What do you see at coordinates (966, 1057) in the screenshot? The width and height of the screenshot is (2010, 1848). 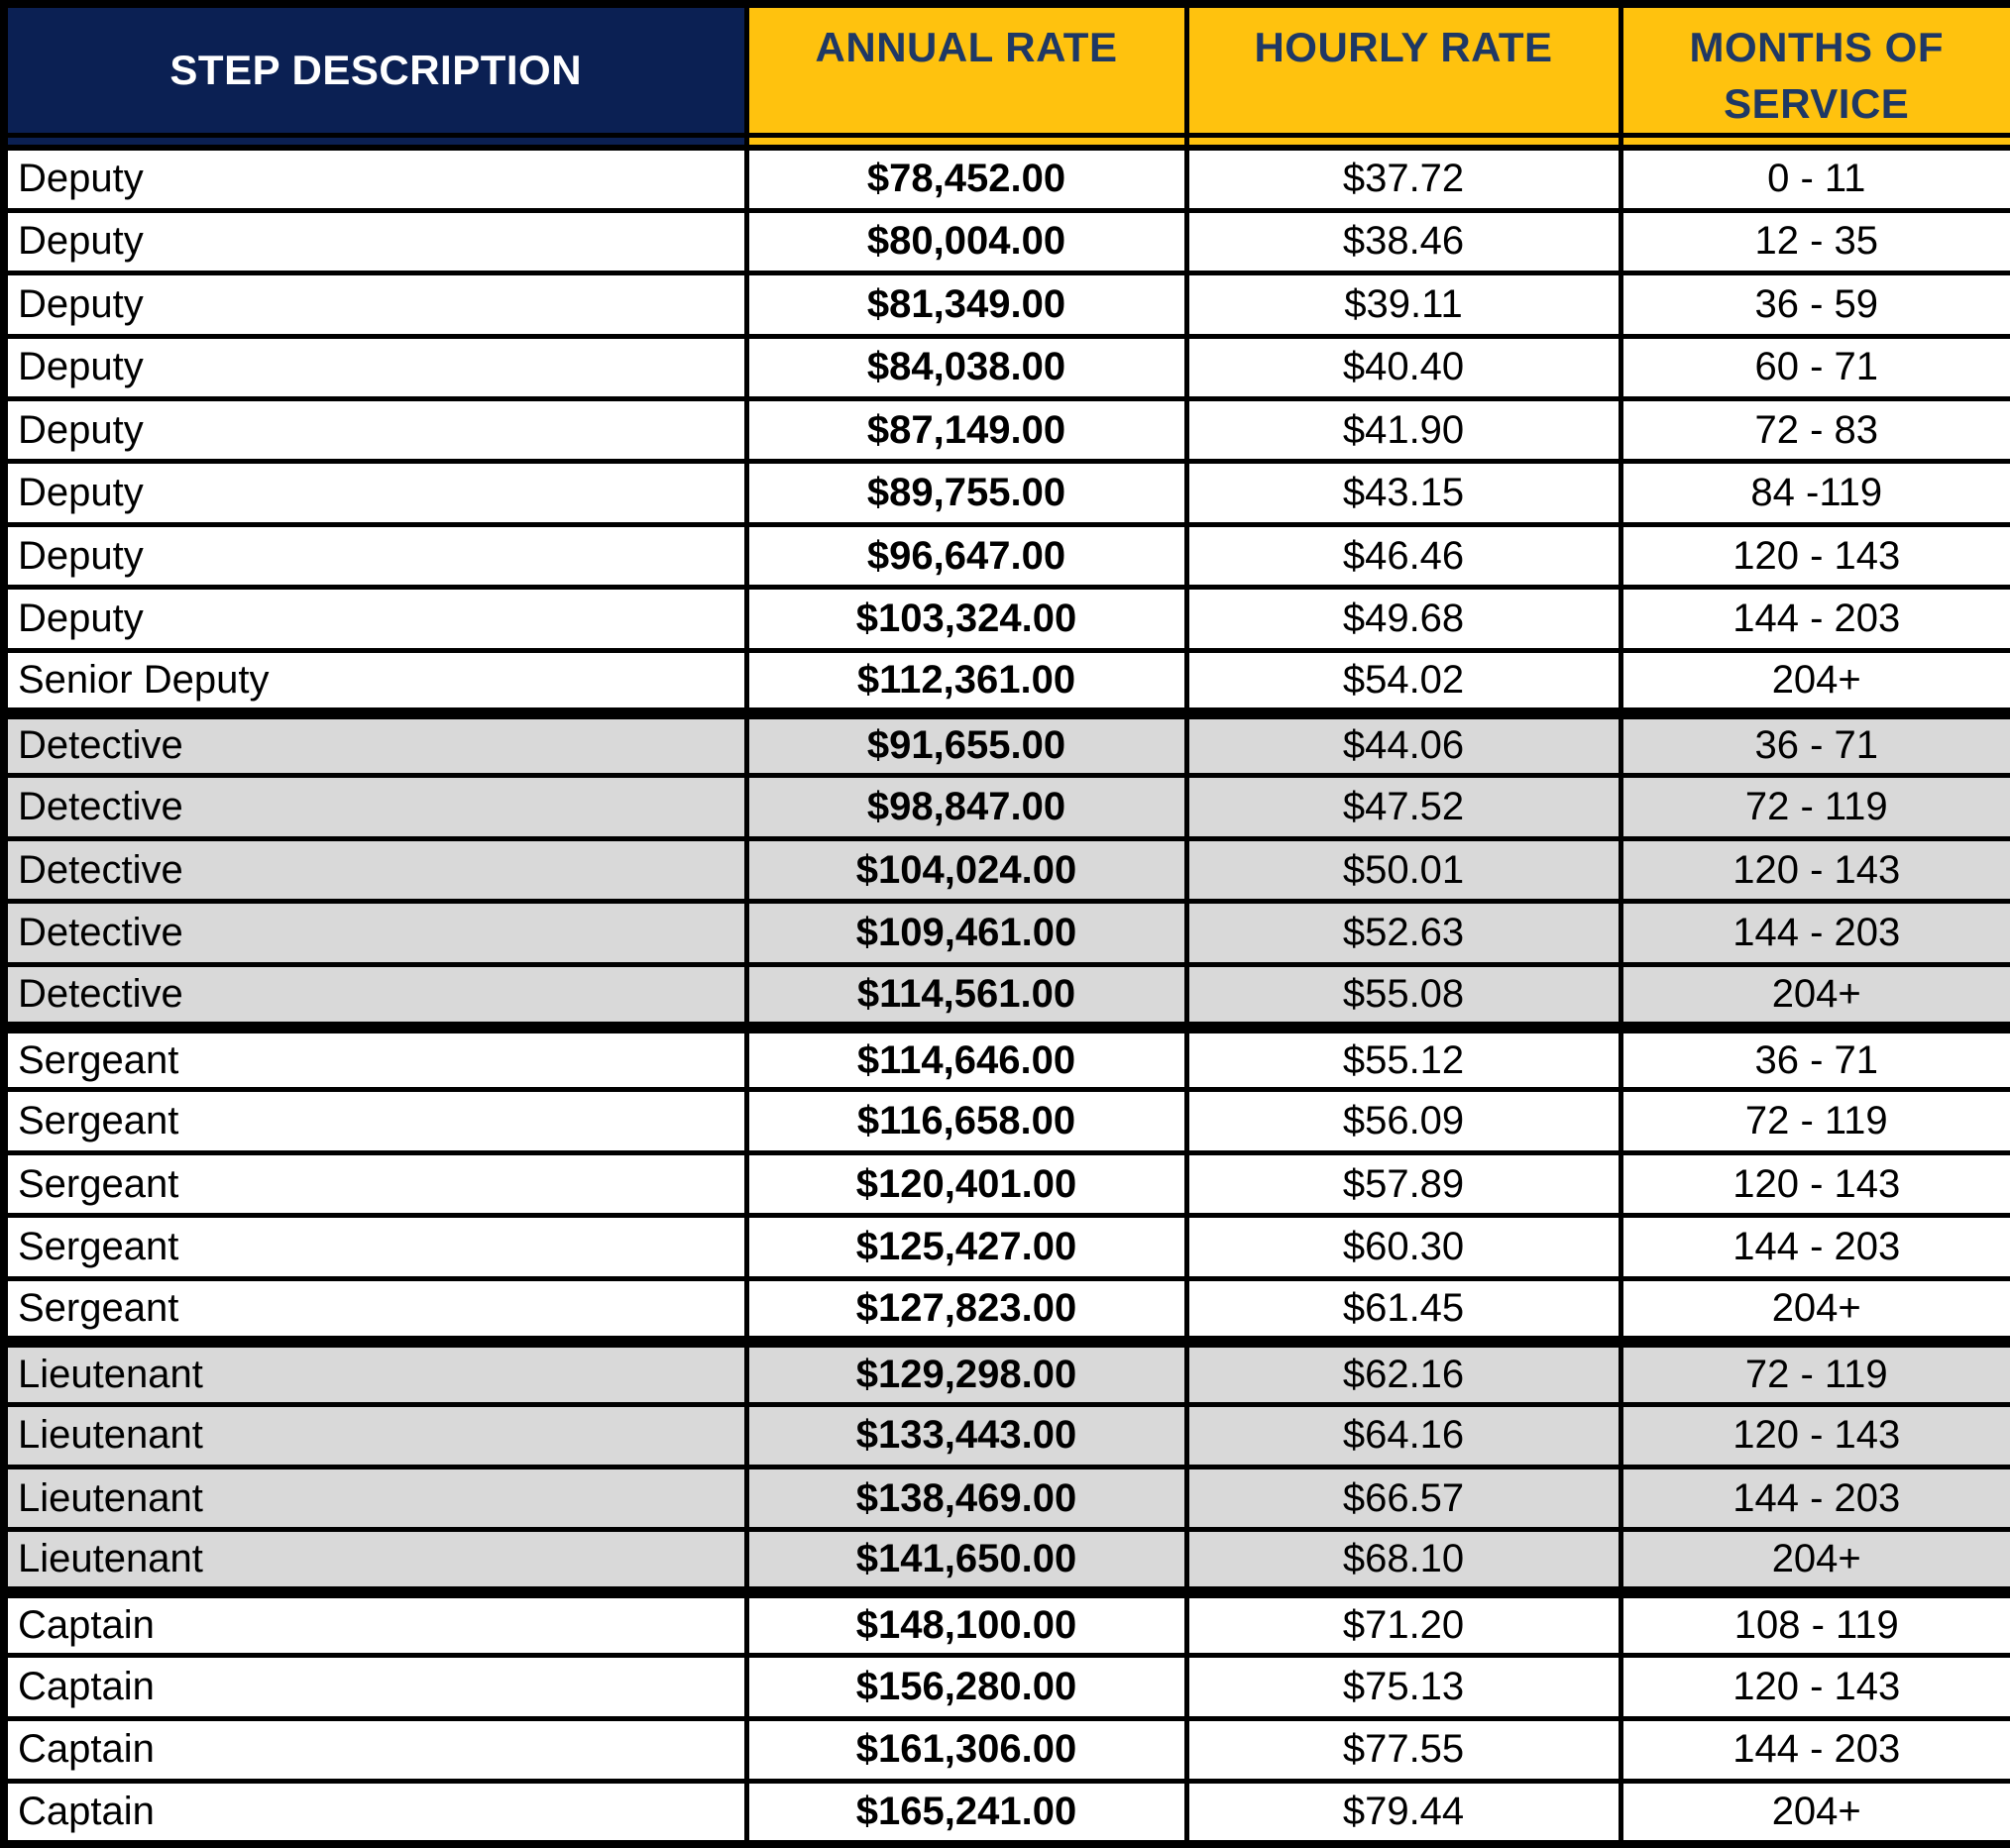 I see `annual-rate-cell: $114,646.00` at bounding box center [966, 1057].